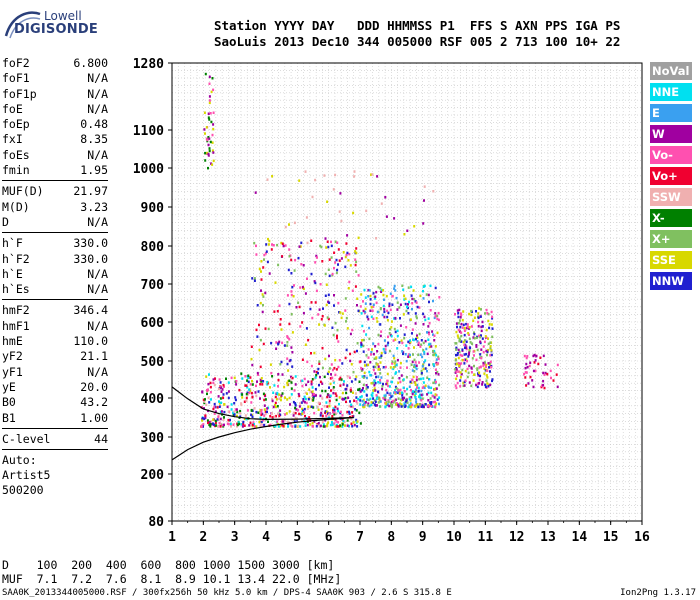 Image resolution: width=700 pixels, height=600 pixels. What do you see at coordinates (55, 109) in the screenshot?
I see `param-row-foe: foE N/A` at bounding box center [55, 109].